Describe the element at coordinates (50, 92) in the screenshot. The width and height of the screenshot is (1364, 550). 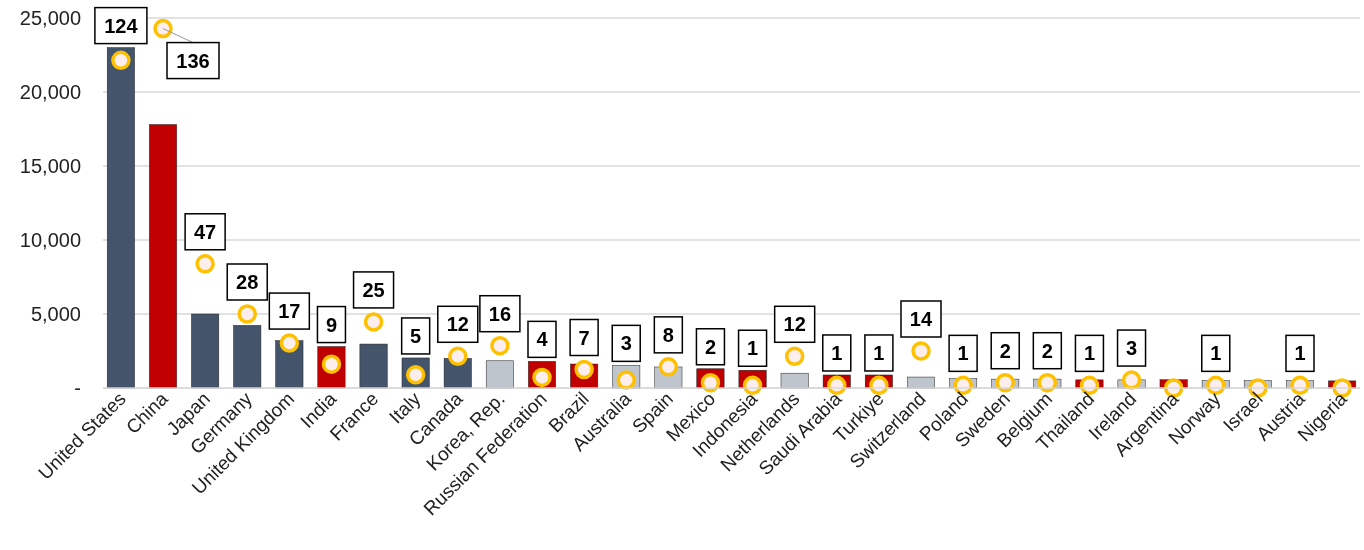
I see `y-tick-label: 20,000` at that location.